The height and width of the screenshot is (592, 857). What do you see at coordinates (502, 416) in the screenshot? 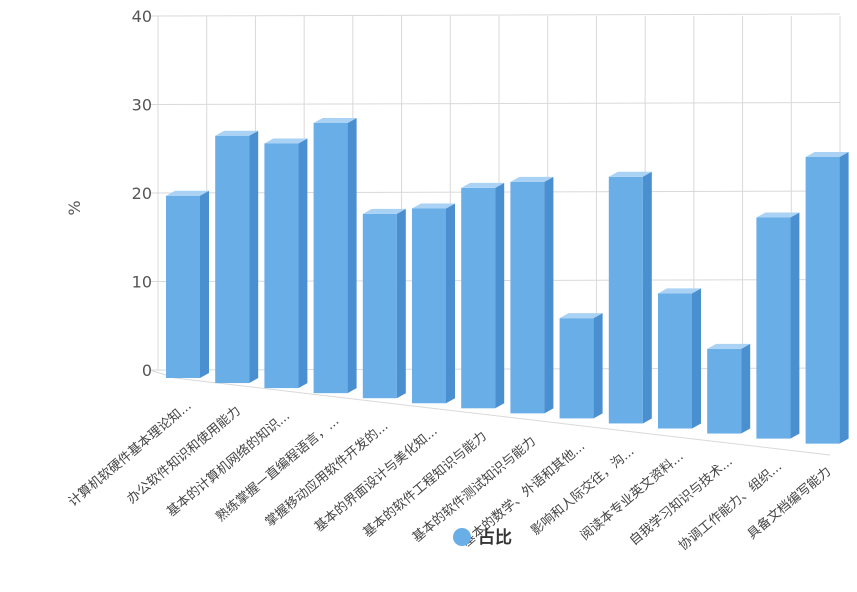
I see `floor-edge` at bounding box center [502, 416].